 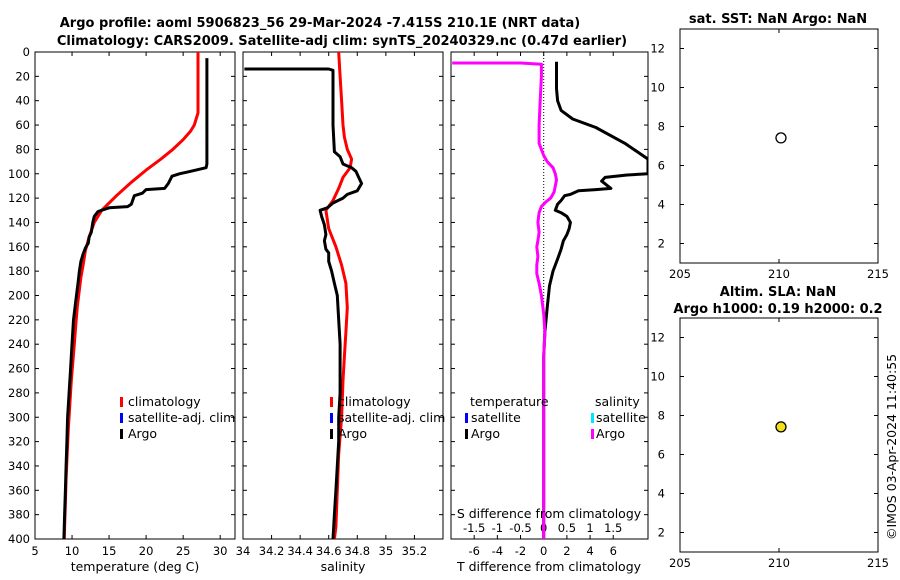 What do you see at coordinates (243, 551) in the screenshot?
I see `x-tick-label: 34` at bounding box center [243, 551].